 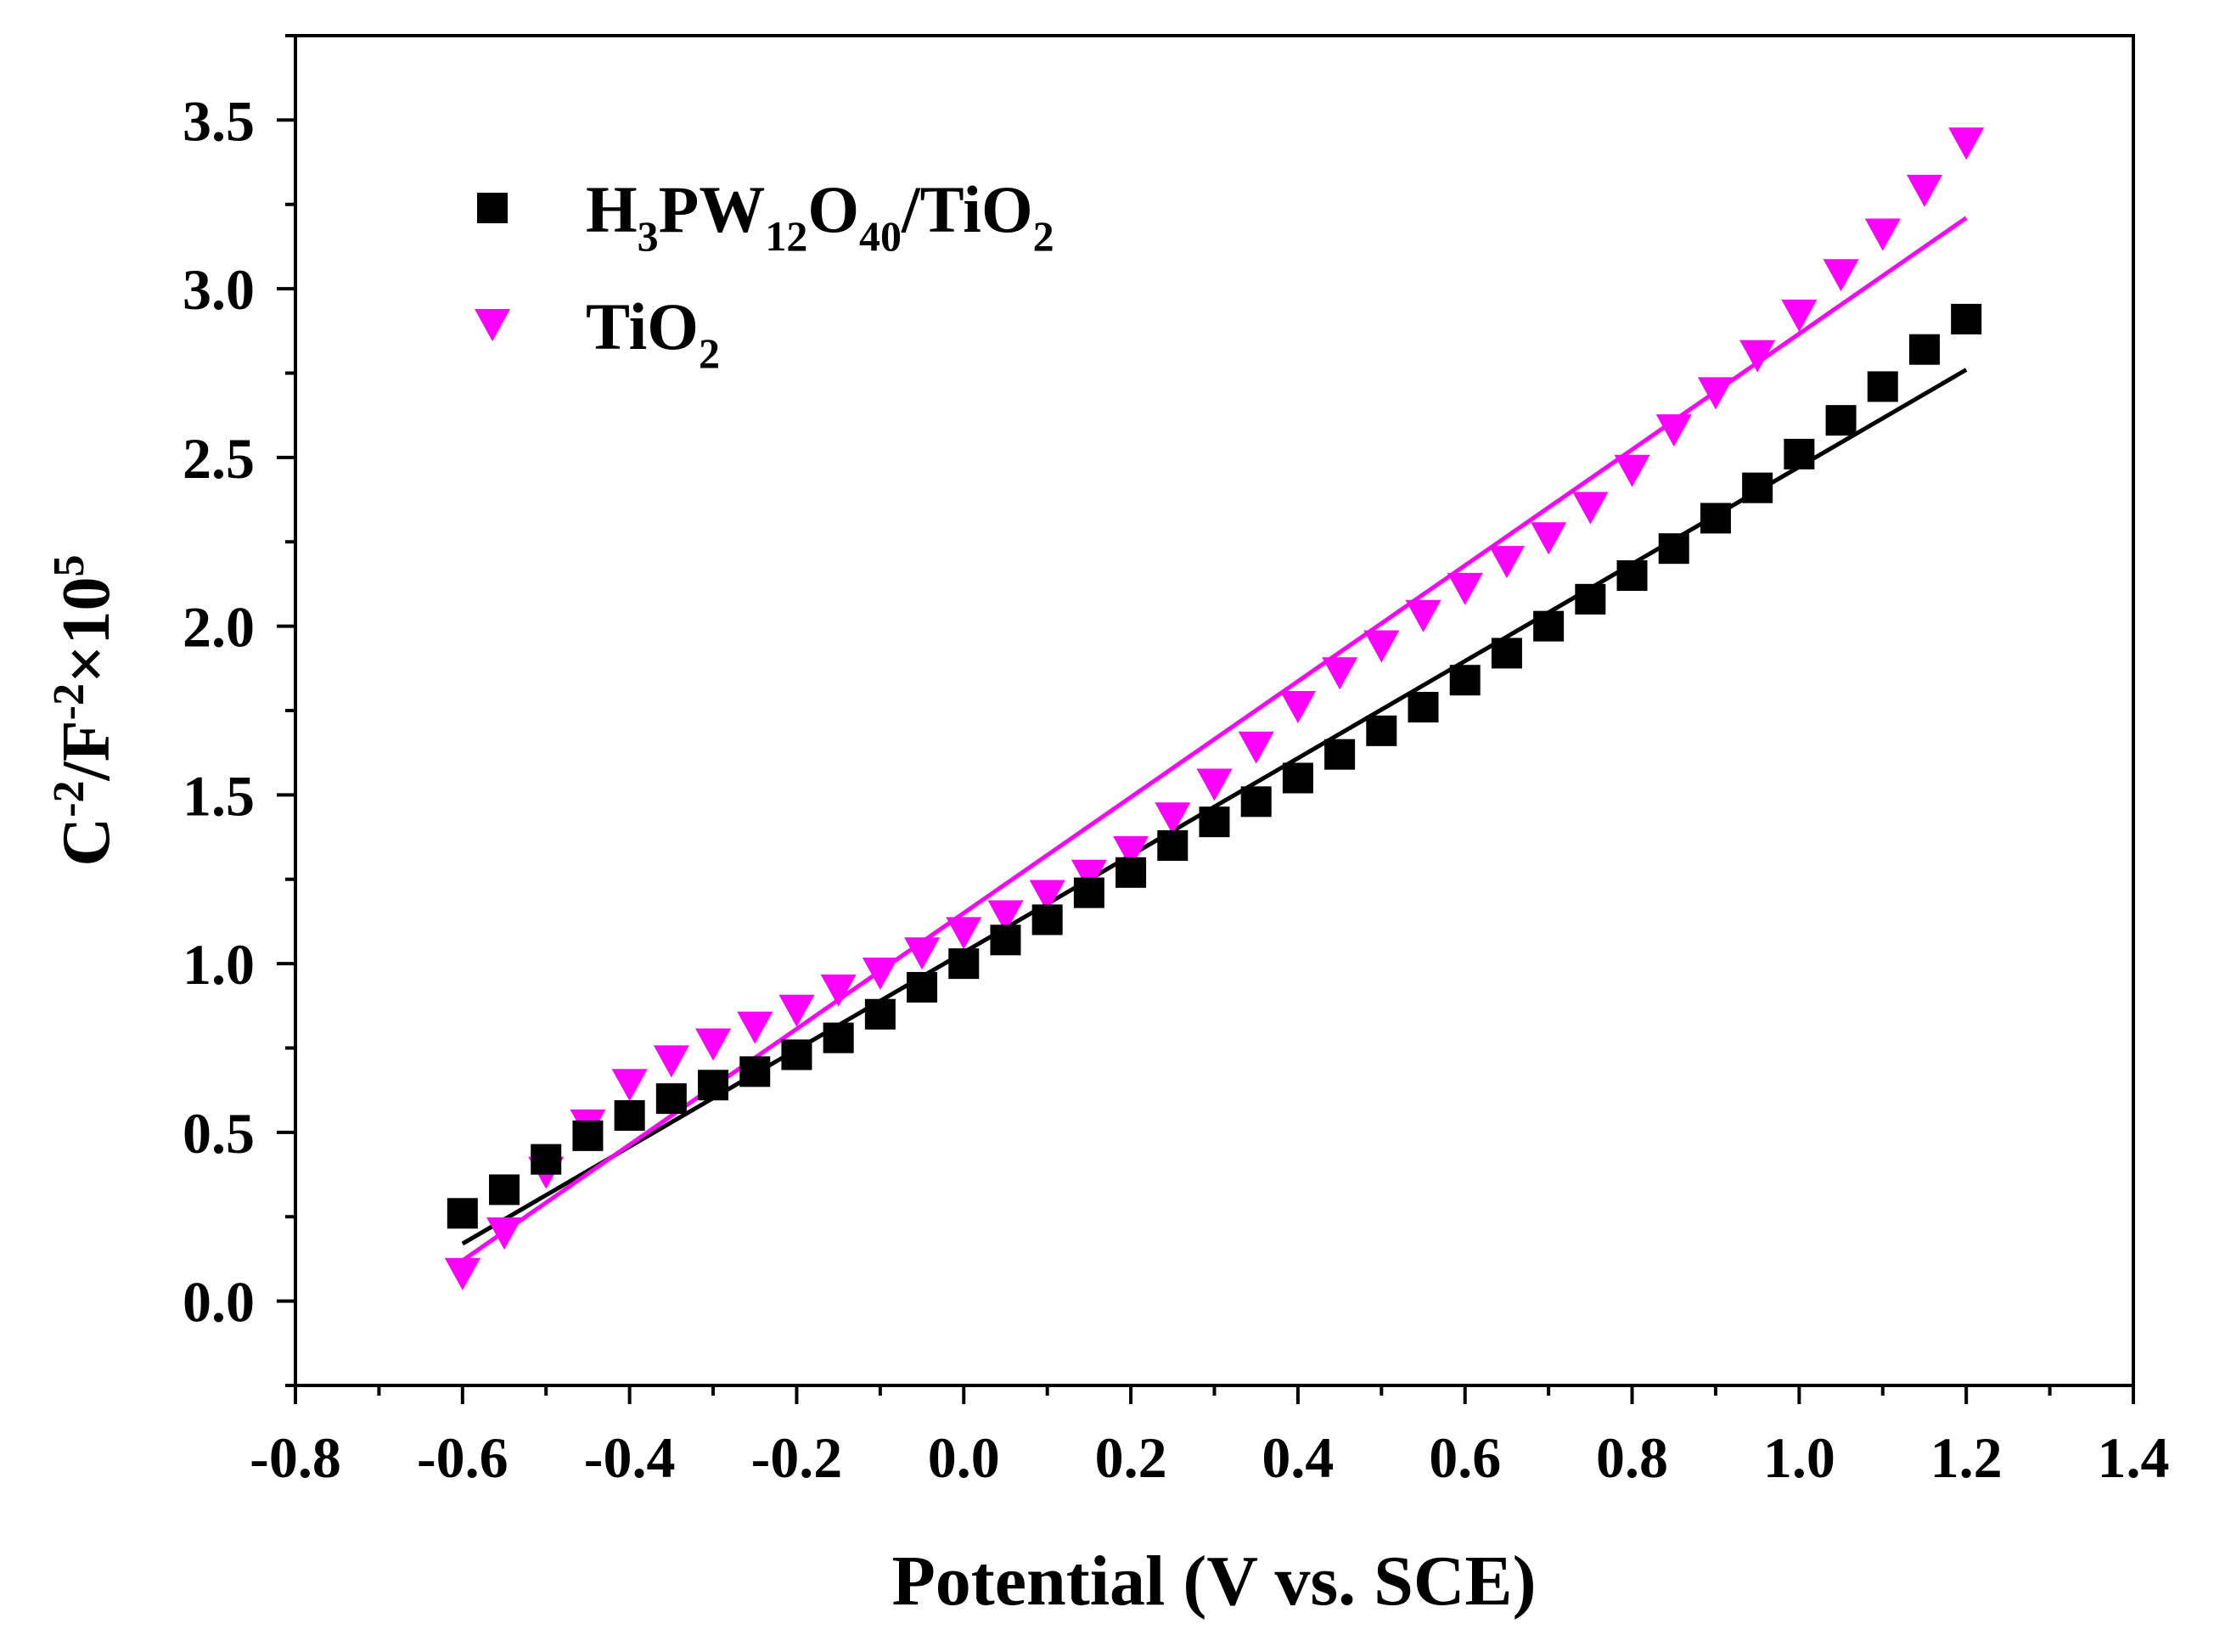 What do you see at coordinates (1967, 1457) in the screenshot?
I see `x-tick-label: 1.2` at bounding box center [1967, 1457].